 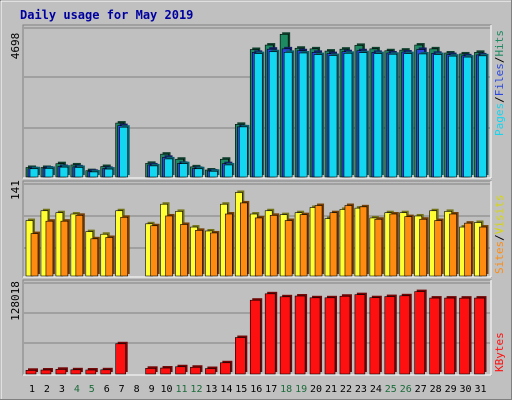 What do you see at coordinates (77, 389) in the screenshot?
I see `x-tick-label: 4` at bounding box center [77, 389].